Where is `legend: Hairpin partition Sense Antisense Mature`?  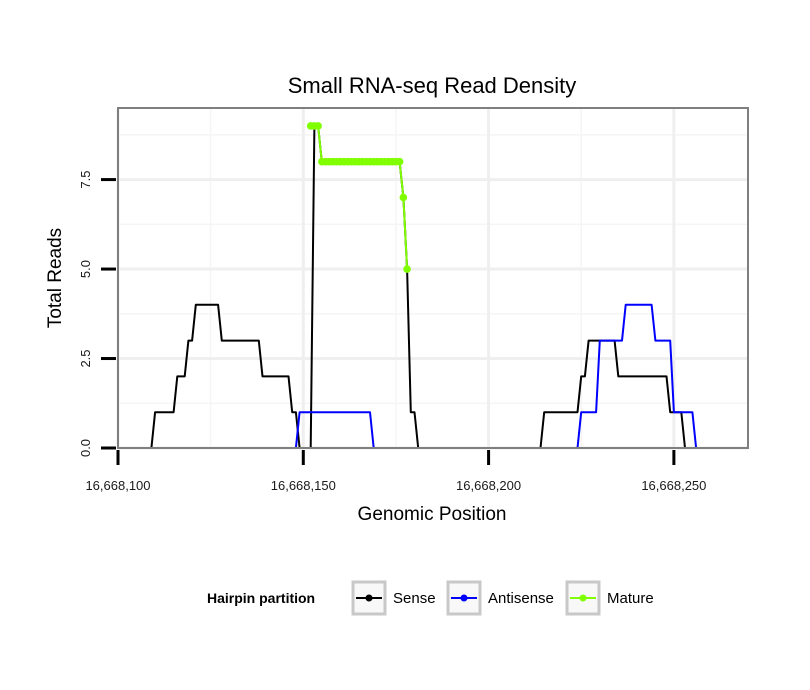
legend: Hairpin partition Sense Antisense Mature is located at coordinates (430, 598).